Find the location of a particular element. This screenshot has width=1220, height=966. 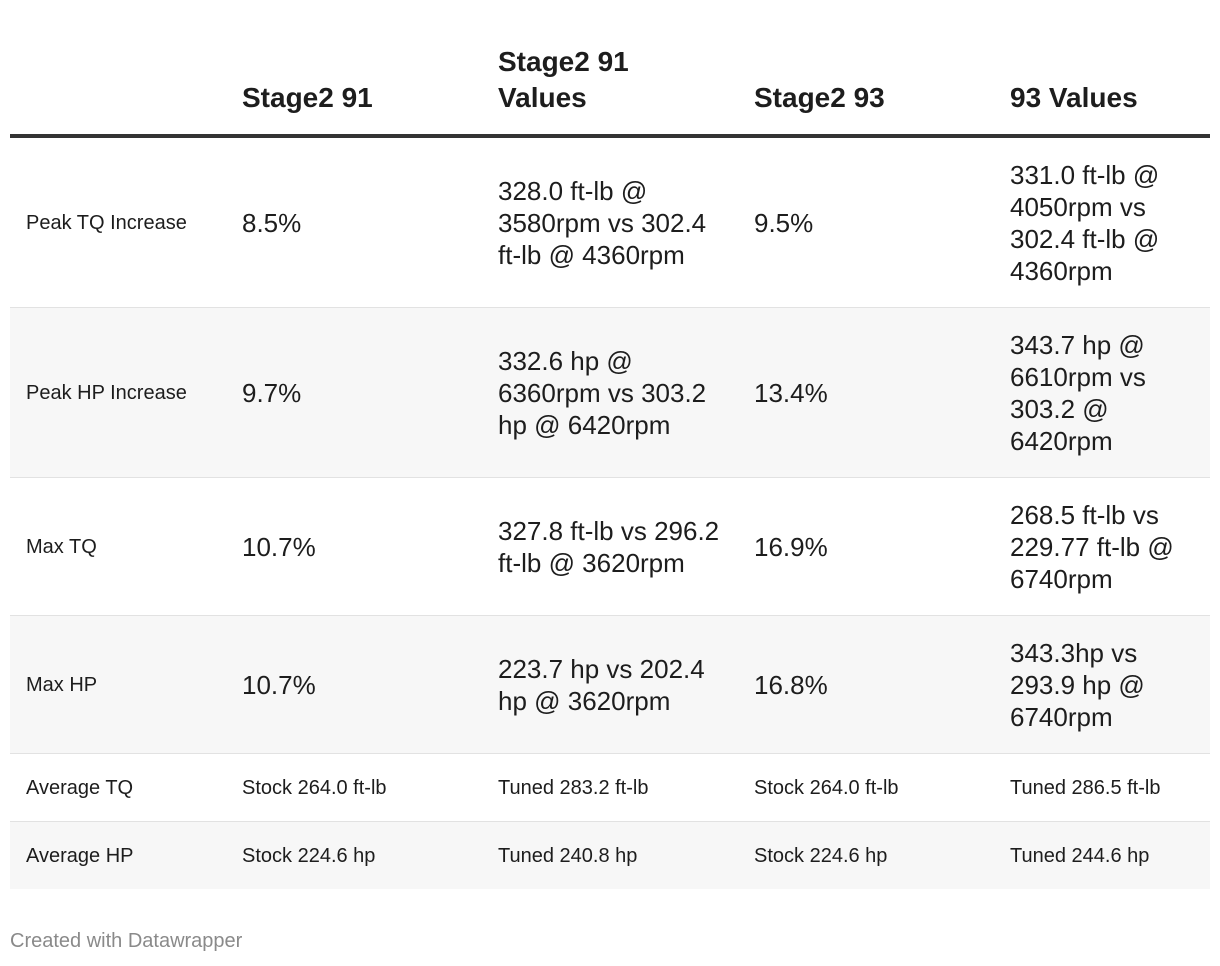

table-cell: Tuned 240.8 hp is located at coordinates (610, 855).